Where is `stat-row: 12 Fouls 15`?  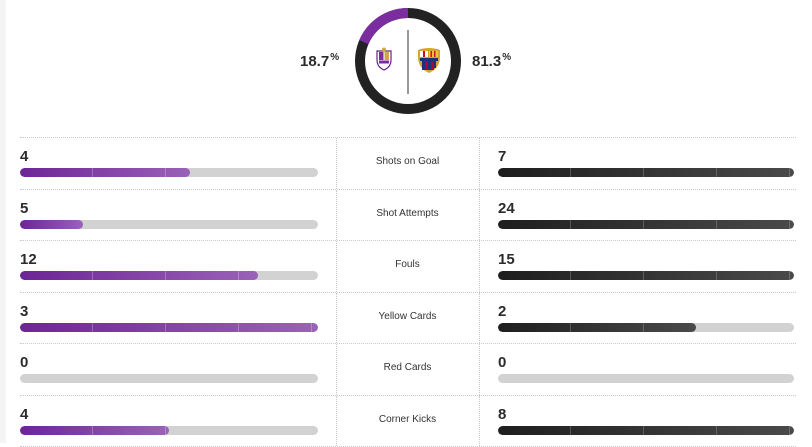 stat-row: 12 Fouls 15 is located at coordinates (408, 266).